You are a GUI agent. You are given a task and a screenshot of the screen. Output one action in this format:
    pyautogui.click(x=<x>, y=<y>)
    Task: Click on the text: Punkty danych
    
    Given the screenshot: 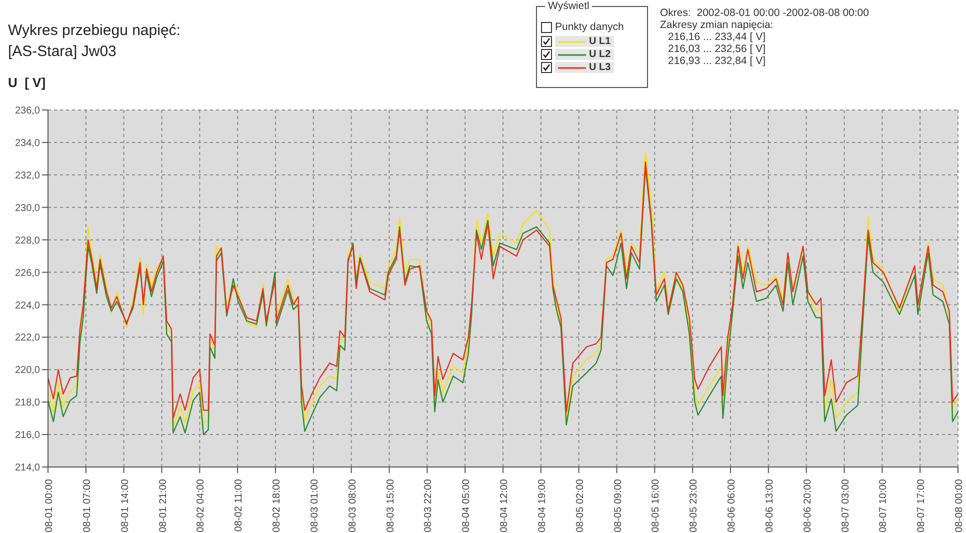 What is the action you would take?
    pyautogui.click(x=589, y=27)
    